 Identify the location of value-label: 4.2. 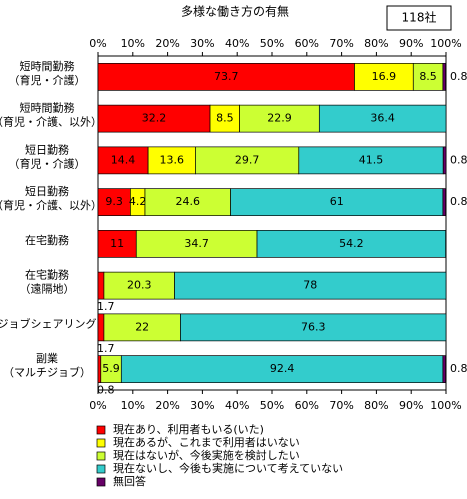
(138, 201).